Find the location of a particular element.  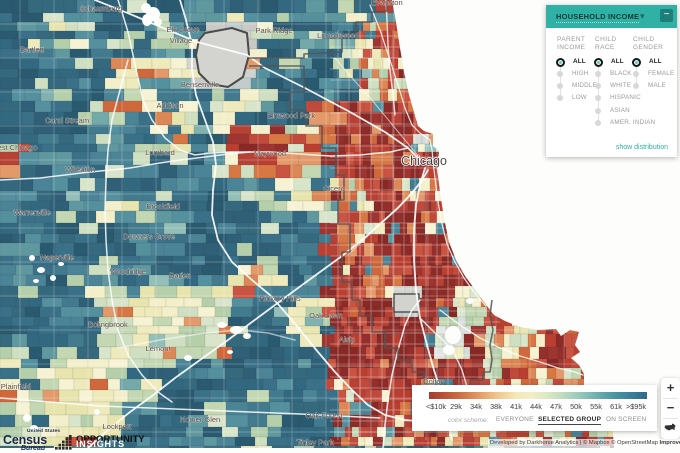

svg-text: West Chicago is located at coordinates (18, 147).